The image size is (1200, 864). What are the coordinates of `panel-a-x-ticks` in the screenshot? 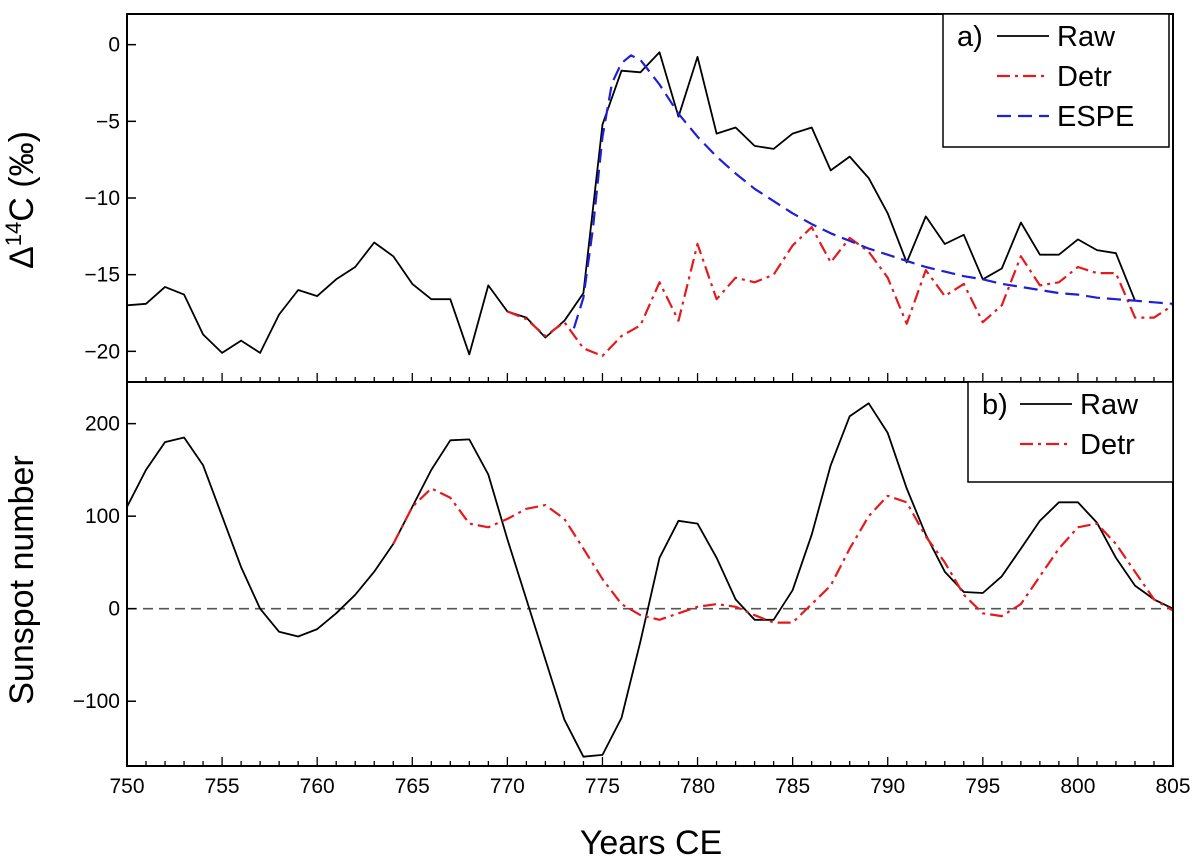 It's located at (650, 377).